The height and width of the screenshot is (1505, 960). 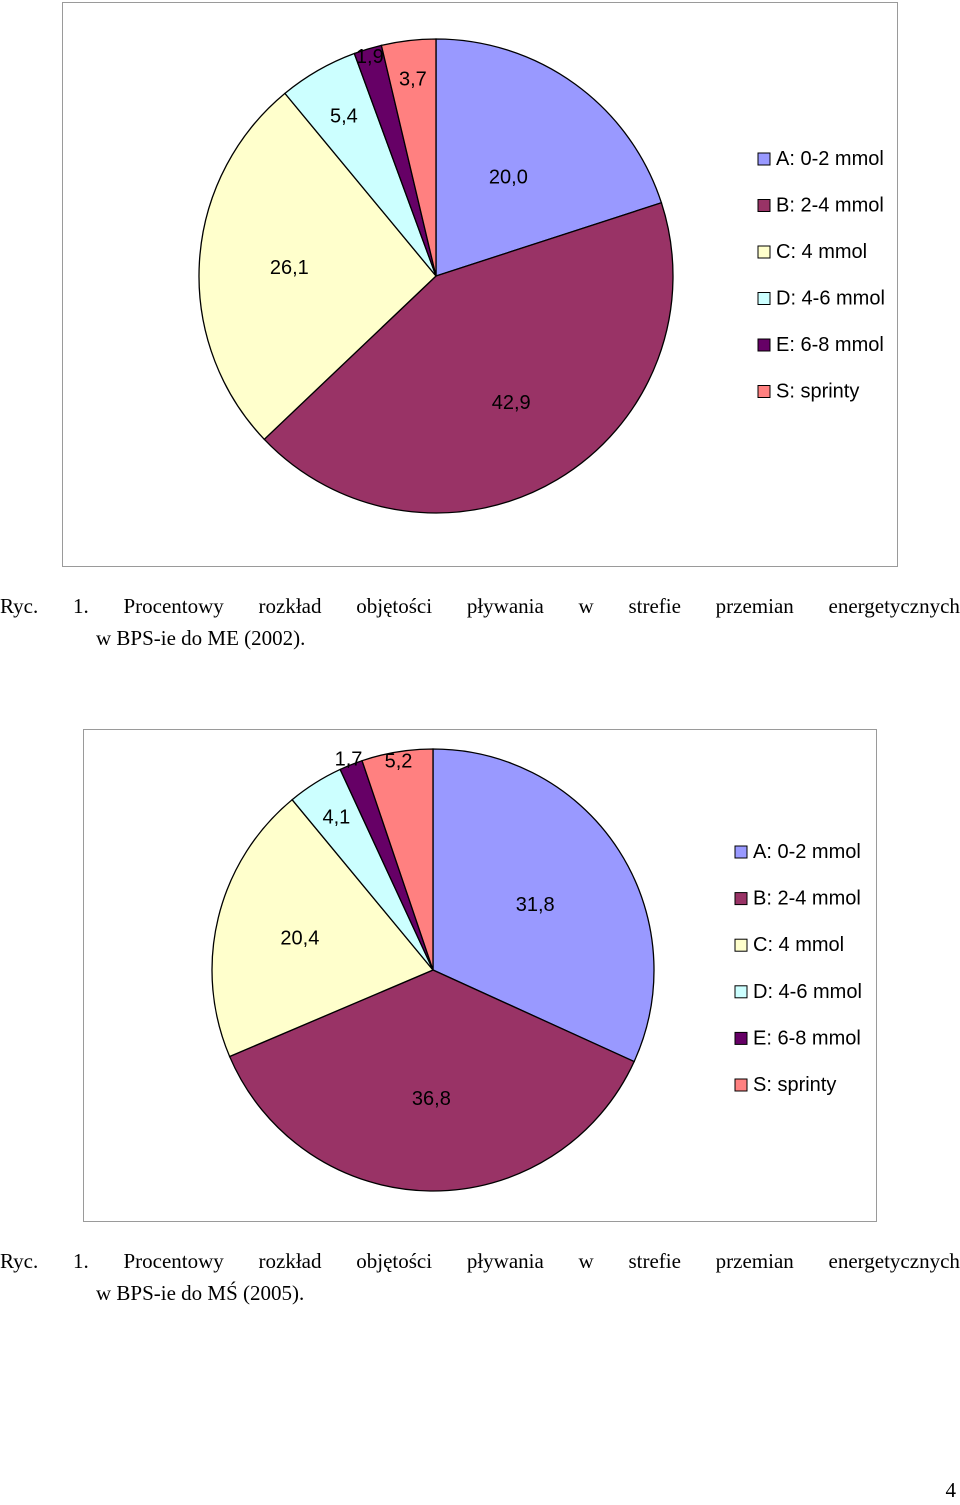 What do you see at coordinates (511, 403) in the screenshot?
I see `data-label: 42,9` at bounding box center [511, 403].